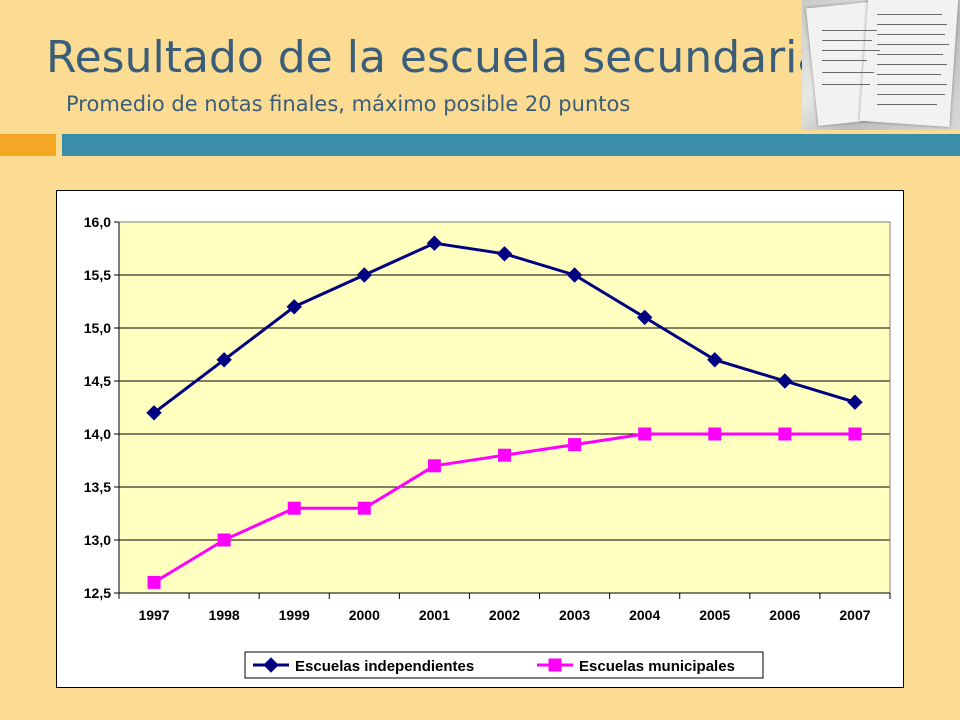 This screenshot has width=960, height=720. I want to click on legend-label: Escuelas independientes, so click(384, 666).